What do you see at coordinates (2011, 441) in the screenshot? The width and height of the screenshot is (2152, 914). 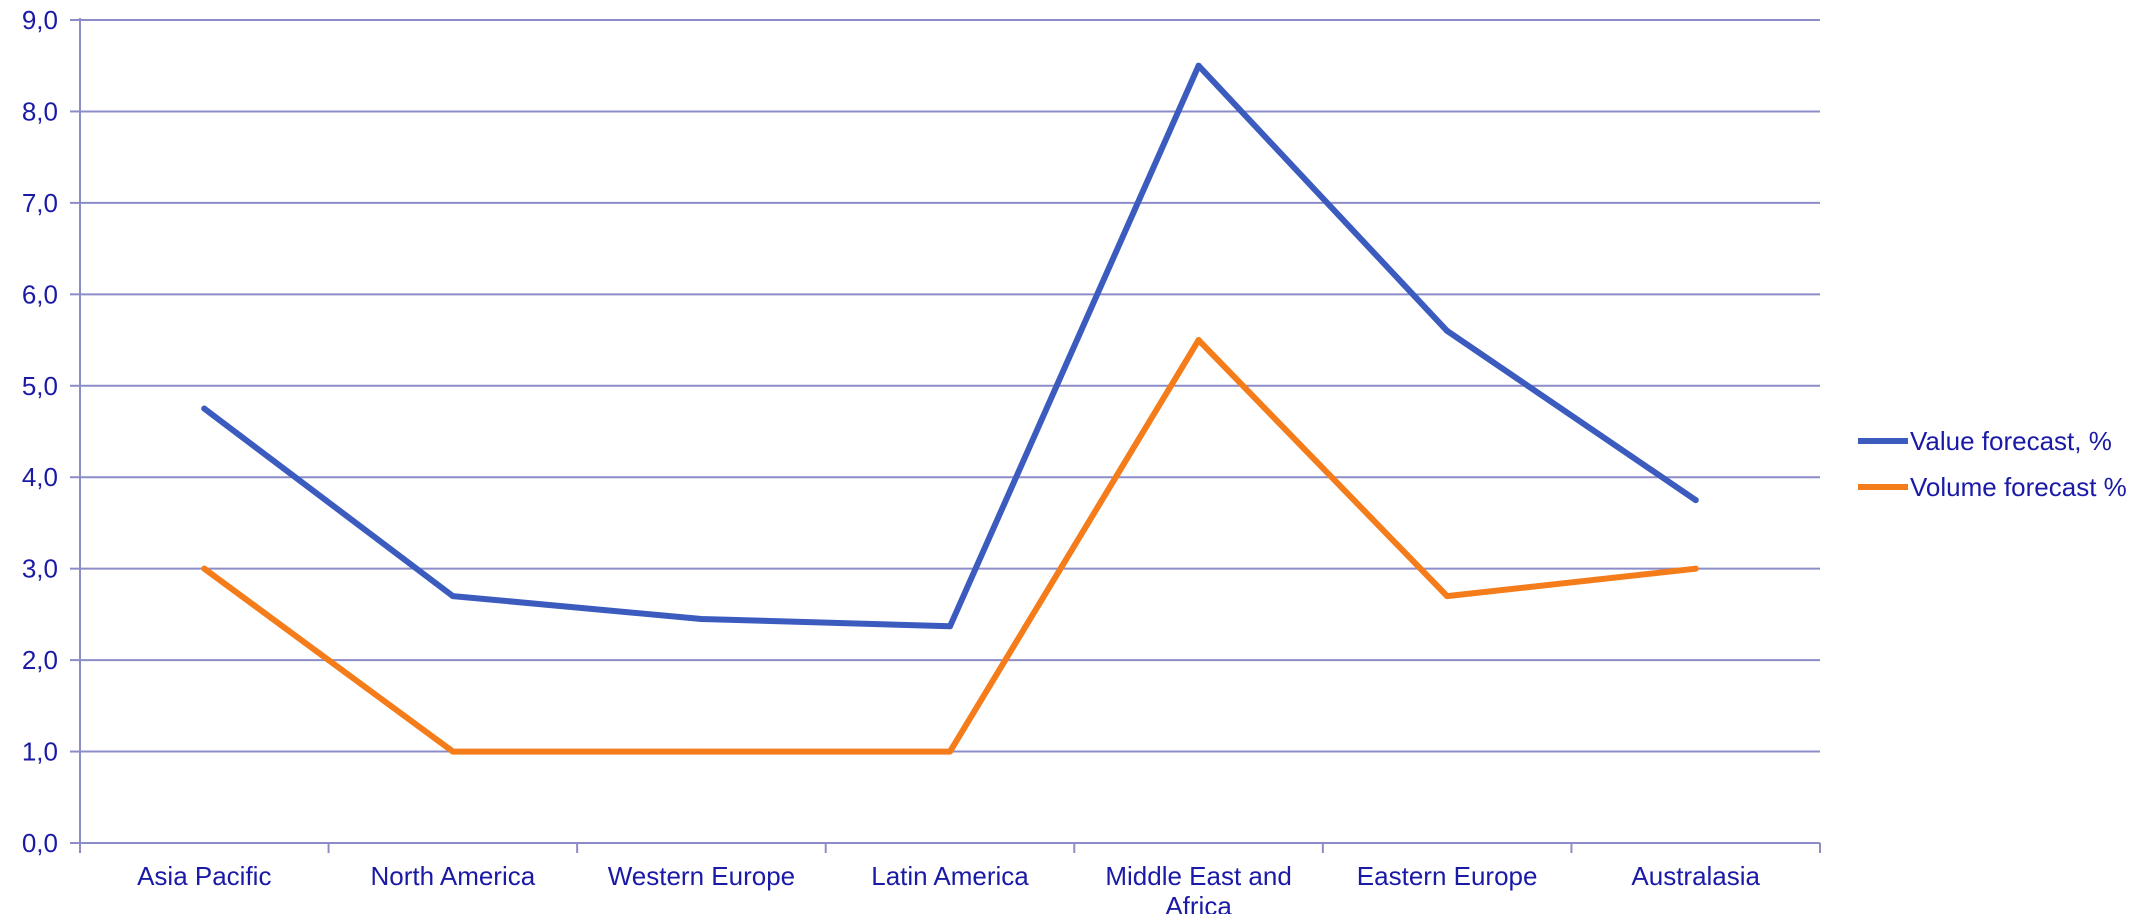 I see `legend-label: Value forecast, %` at bounding box center [2011, 441].